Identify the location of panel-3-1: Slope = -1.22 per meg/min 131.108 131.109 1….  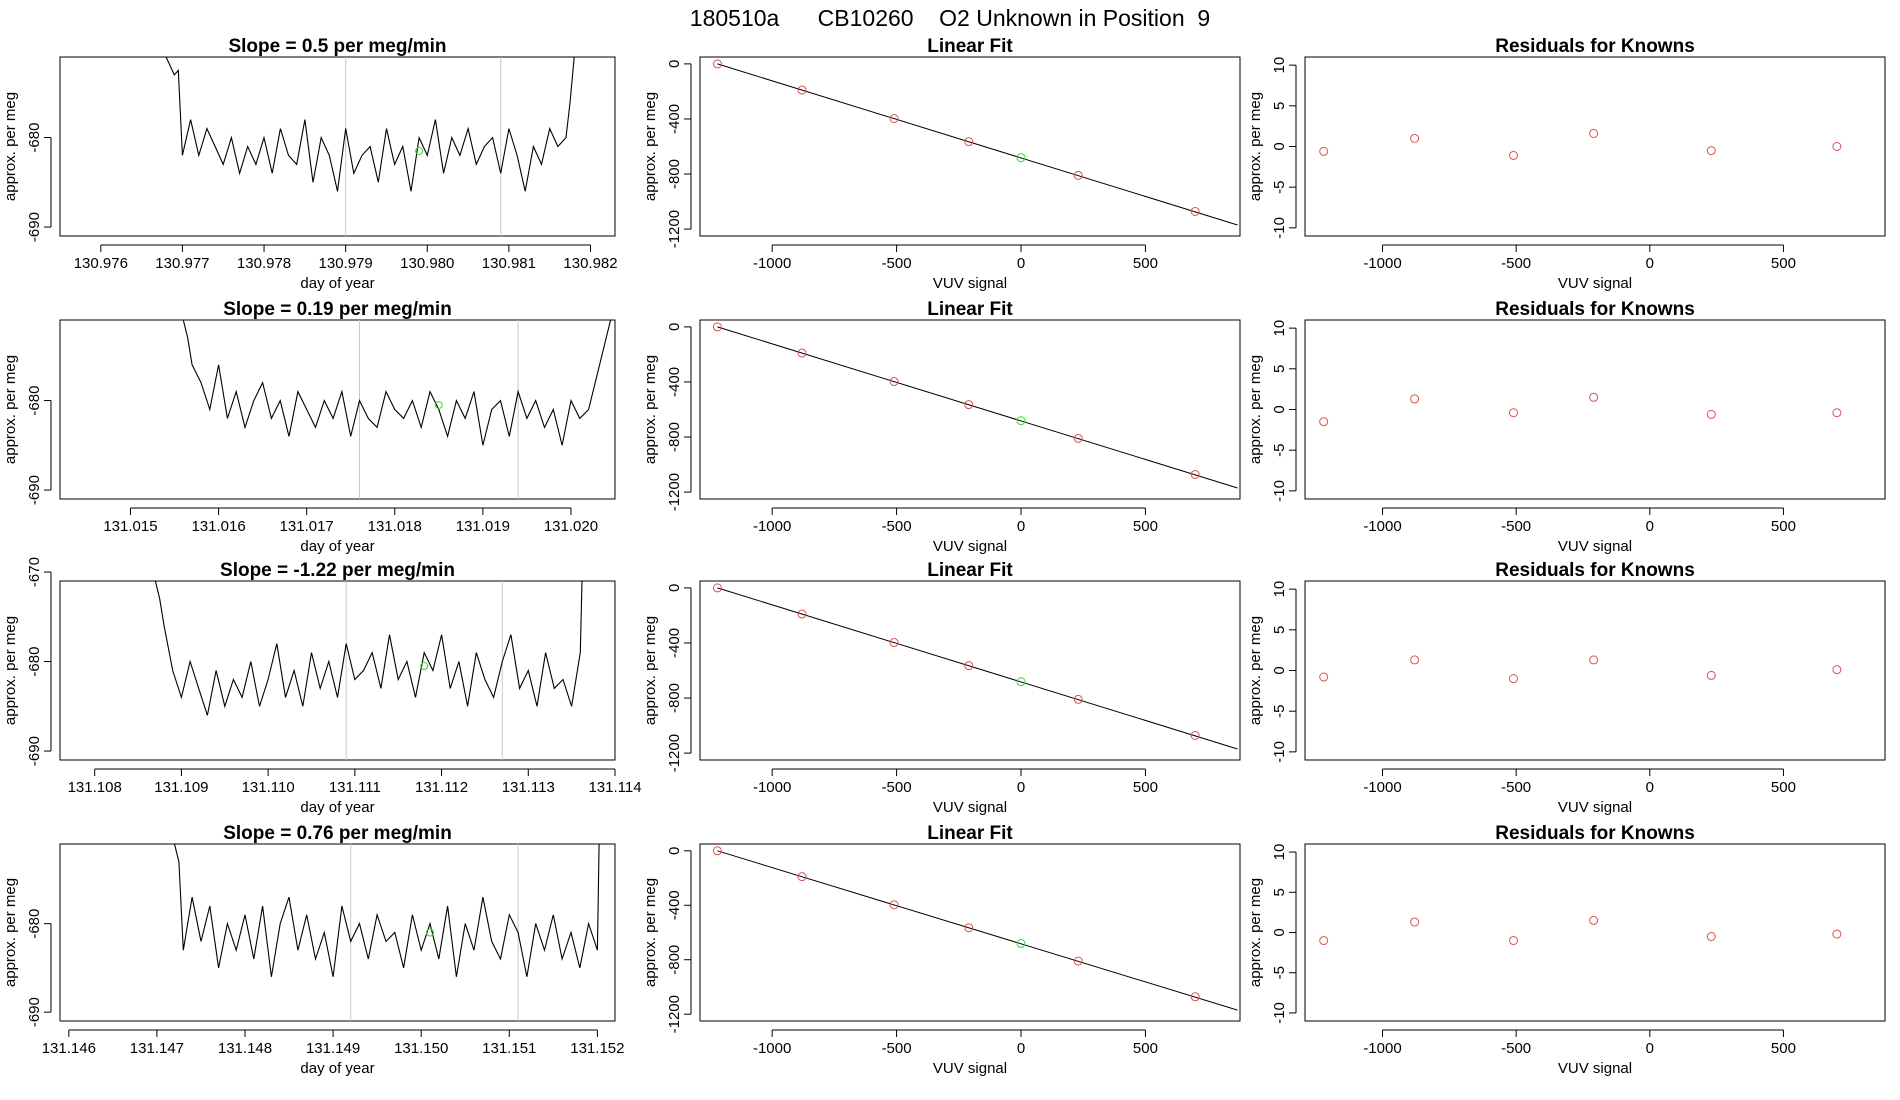
(322, 686).